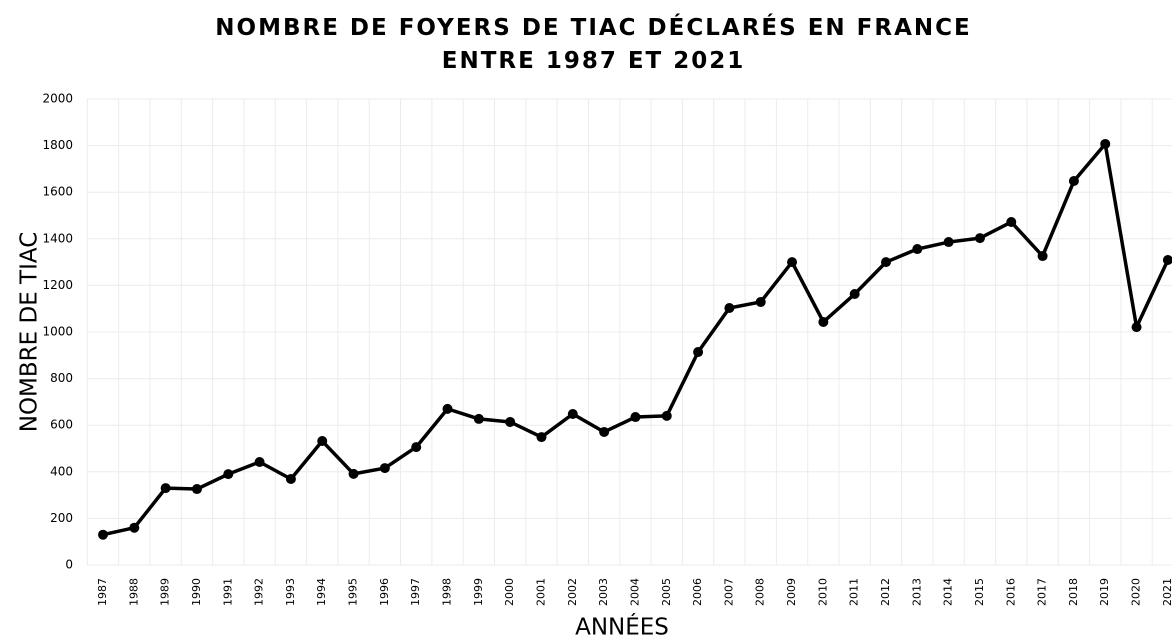  What do you see at coordinates (1010, 592) in the screenshot?
I see `x-tick-label: 2016` at bounding box center [1010, 592].